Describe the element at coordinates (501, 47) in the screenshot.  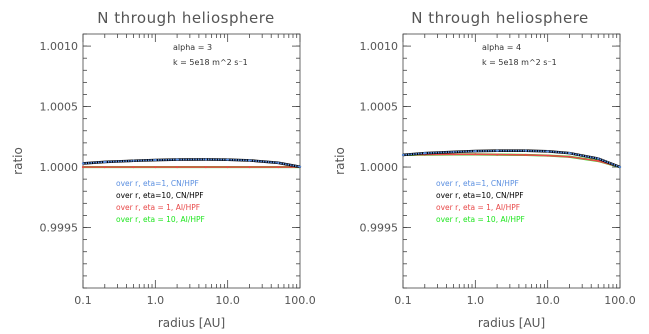
I see `annotation: alpha = 4` at that location.